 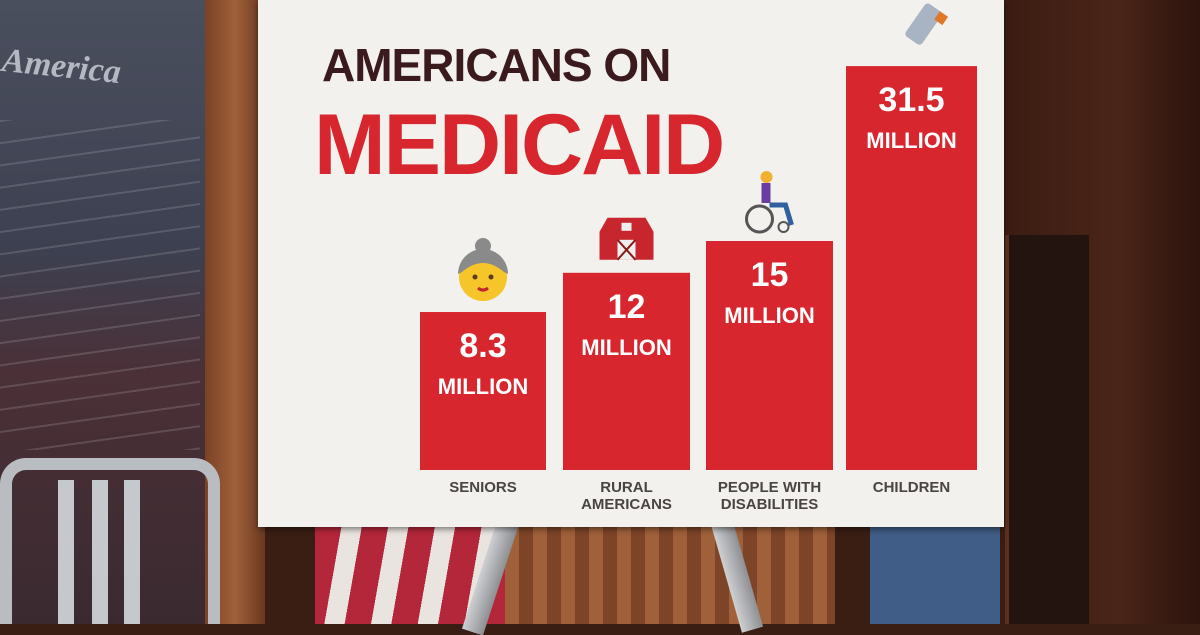 I want to click on category-label: SENIORS, so click(x=483, y=487).